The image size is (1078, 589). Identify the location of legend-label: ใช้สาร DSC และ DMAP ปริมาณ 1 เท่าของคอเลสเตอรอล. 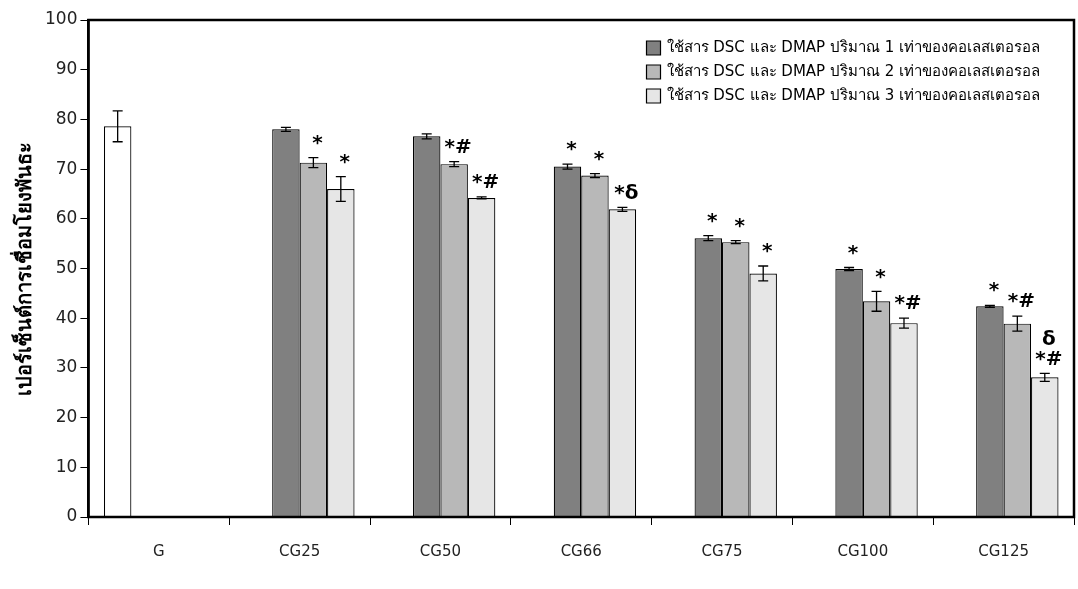
(853, 46).